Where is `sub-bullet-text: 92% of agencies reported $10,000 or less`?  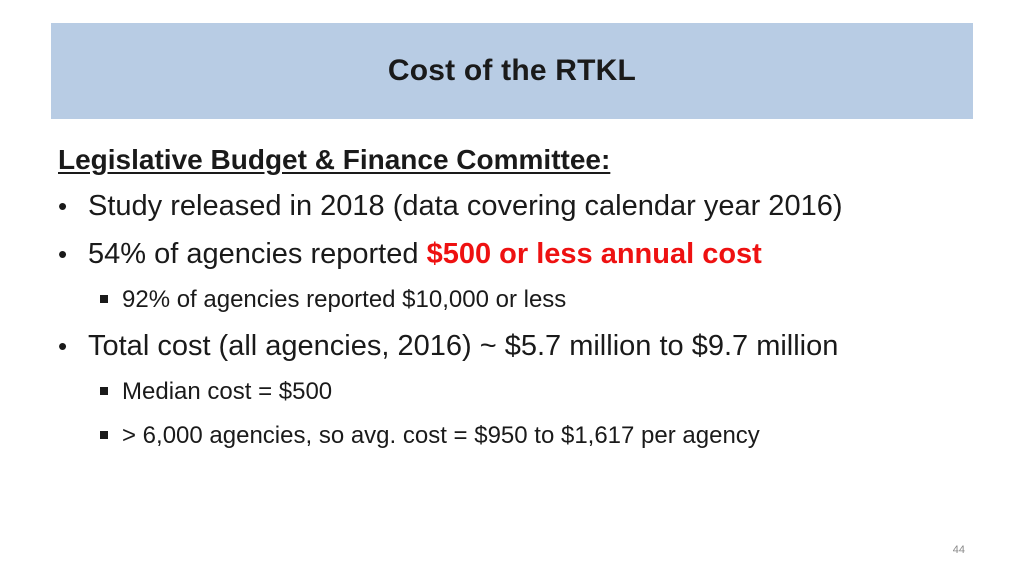
sub-bullet-text: 92% of agencies reported $10,000 or less is located at coordinates (344, 299).